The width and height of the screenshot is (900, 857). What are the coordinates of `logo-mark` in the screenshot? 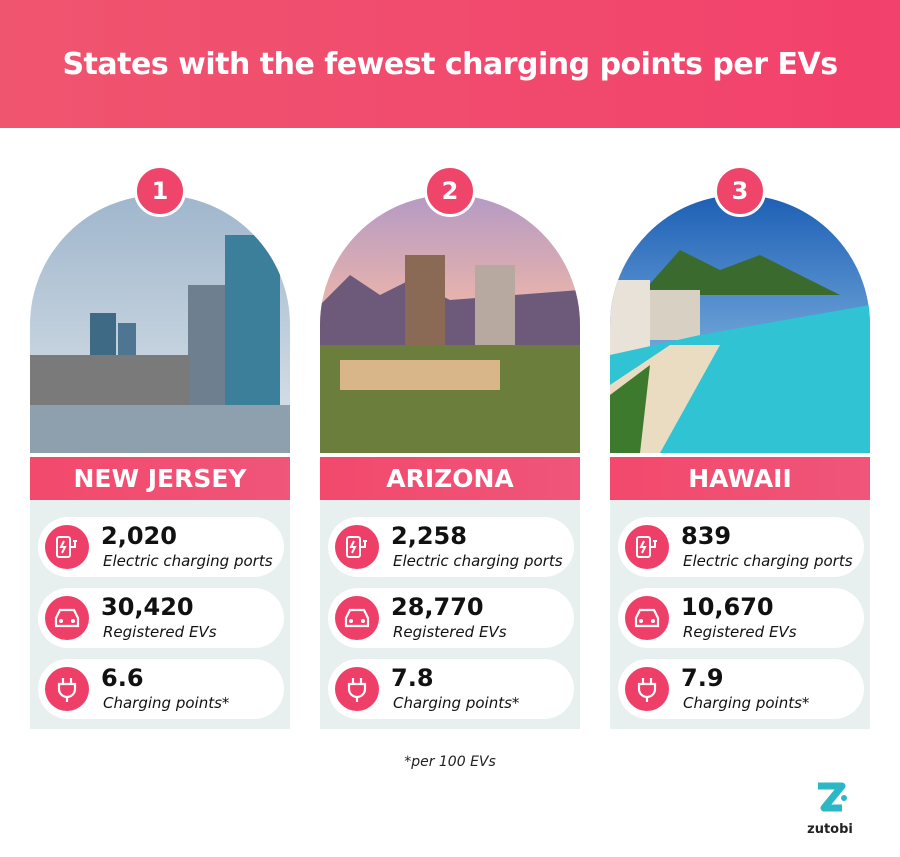 It's located at (832, 797).